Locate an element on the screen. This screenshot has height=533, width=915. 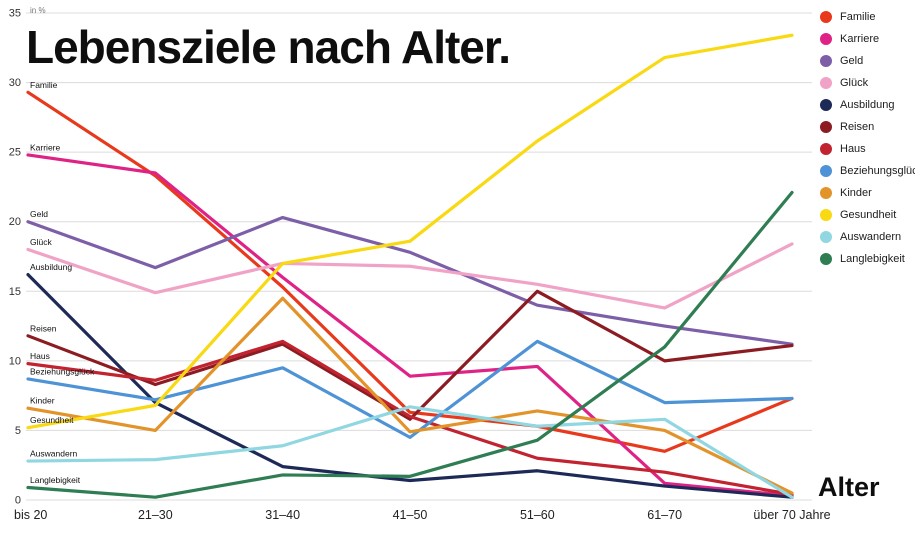
legend-label: Ausbildung is located at coordinates (867, 104).